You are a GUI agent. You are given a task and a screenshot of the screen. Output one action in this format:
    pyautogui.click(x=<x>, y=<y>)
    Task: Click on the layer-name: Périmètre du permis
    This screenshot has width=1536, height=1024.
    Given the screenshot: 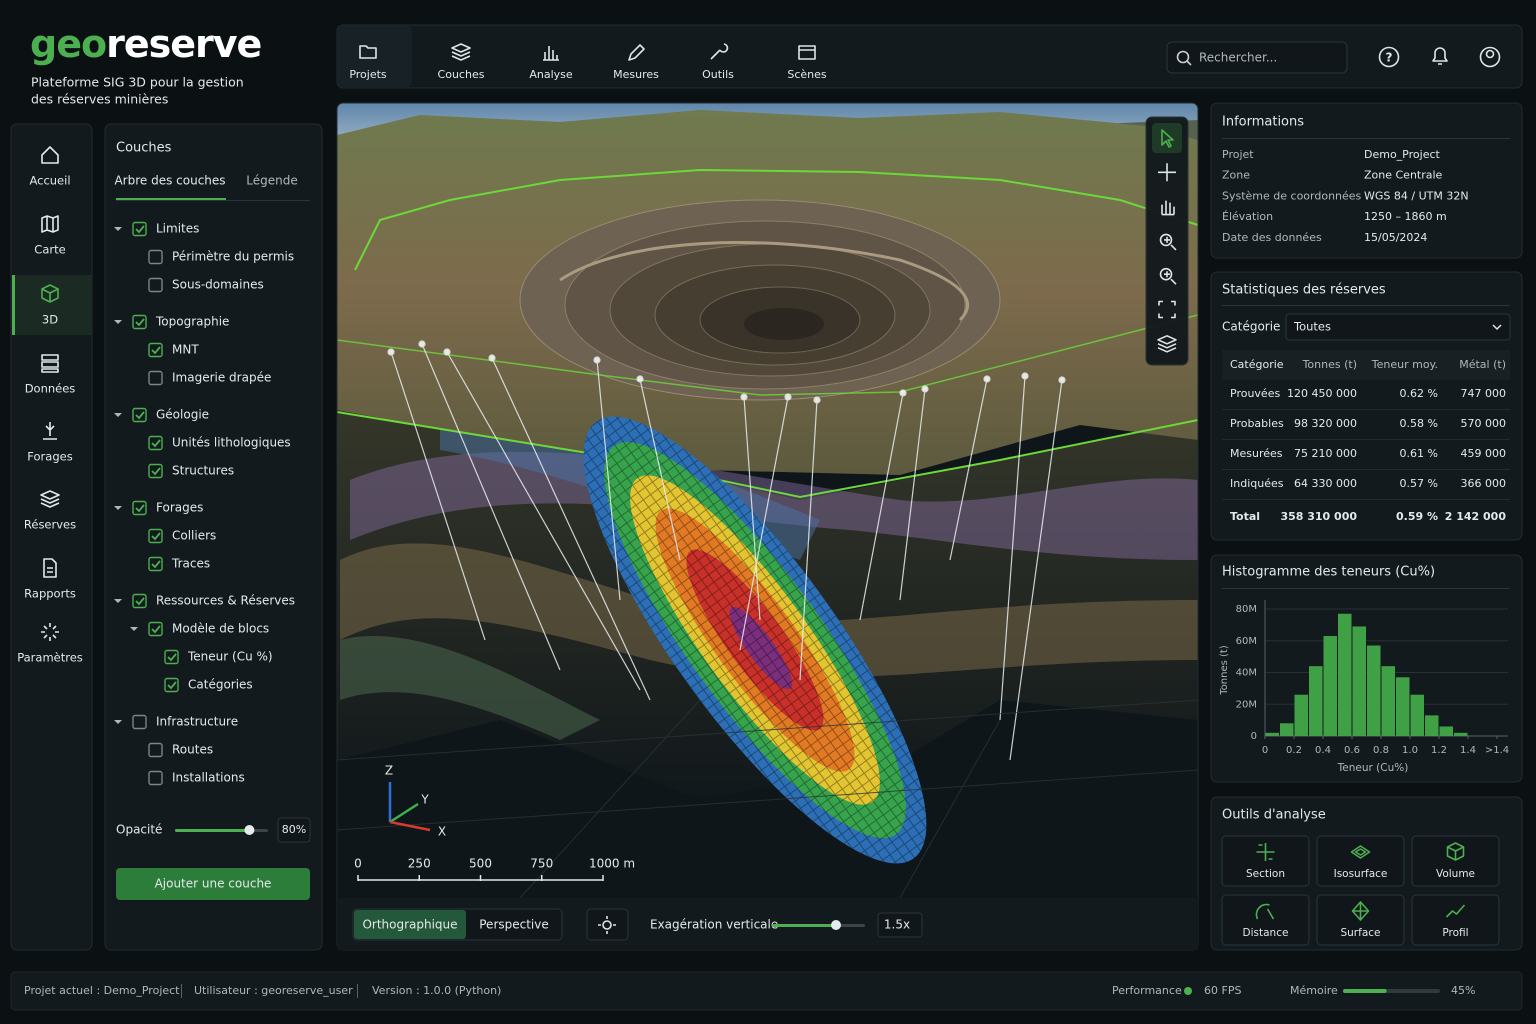 What is the action you would take?
    pyautogui.click(x=233, y=257)
    